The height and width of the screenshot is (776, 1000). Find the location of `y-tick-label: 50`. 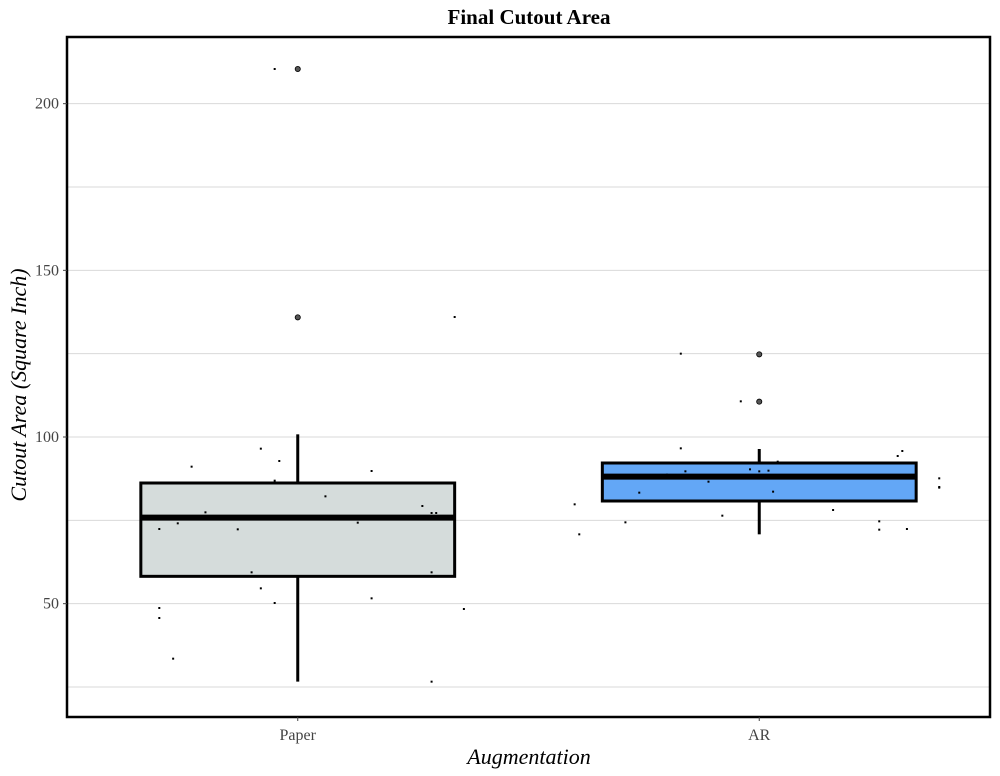

y-tick-label: 50 is located at coordinates (51, 604).